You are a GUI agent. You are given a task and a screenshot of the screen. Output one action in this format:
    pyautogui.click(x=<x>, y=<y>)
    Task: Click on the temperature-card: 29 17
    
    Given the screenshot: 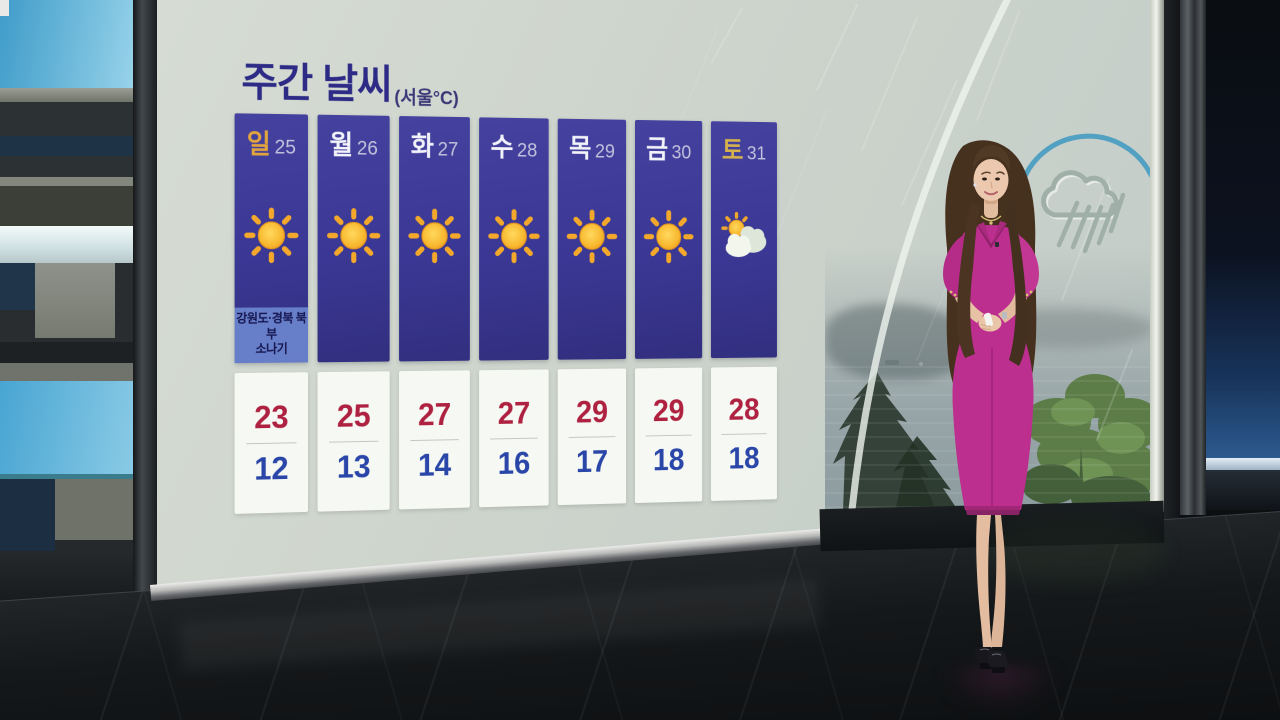 What is the action you would take?
    pyautogui.click(x=592, y=437)
    